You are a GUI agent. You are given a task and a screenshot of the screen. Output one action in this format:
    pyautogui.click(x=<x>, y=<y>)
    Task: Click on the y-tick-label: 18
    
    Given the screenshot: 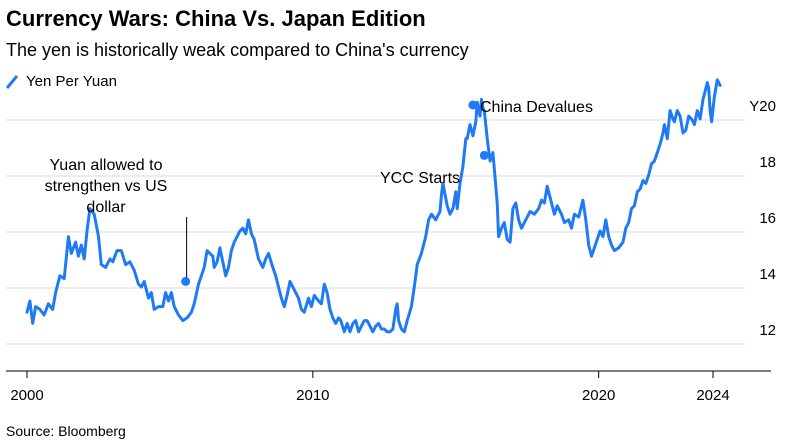 What is the action you would take?
    pyautogui.click(x=767, y=162)
    